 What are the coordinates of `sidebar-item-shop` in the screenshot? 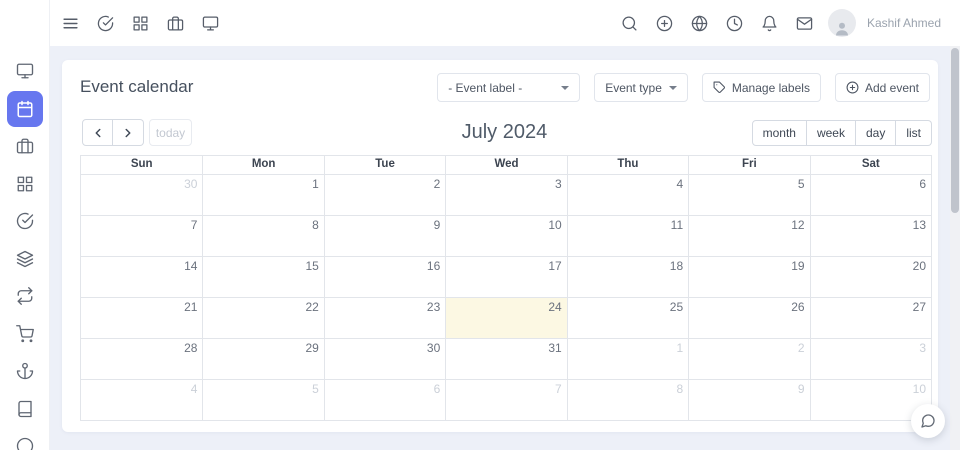 It's located at (25, 334).